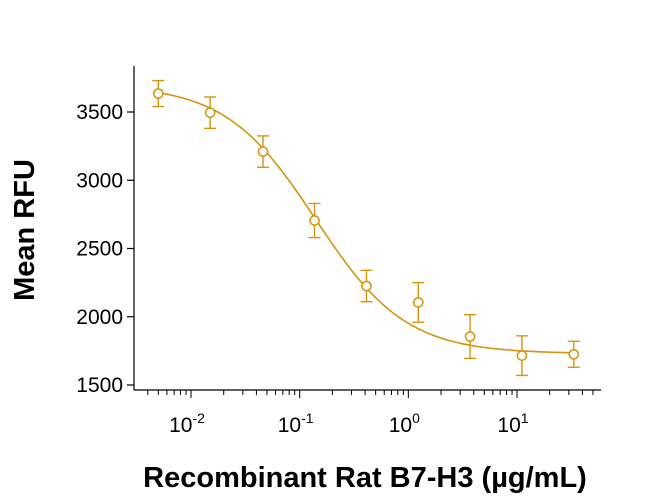 The image size is (650, 501). I want to click on y-tick-label: 1500, so click(99, 385).